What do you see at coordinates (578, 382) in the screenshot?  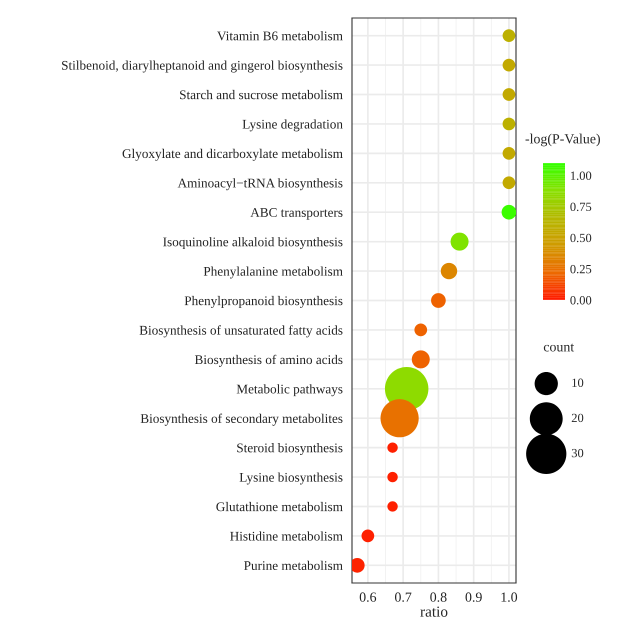 I see `legend-label: 10` at bounding box center [578, 382].